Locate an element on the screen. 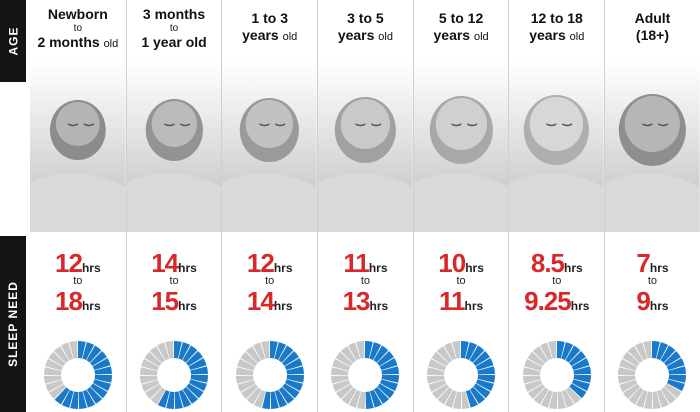 Image resolution: width=700 pixels, height=412 pixels. age-side-label: AGE is located at coordinates (13, 41).